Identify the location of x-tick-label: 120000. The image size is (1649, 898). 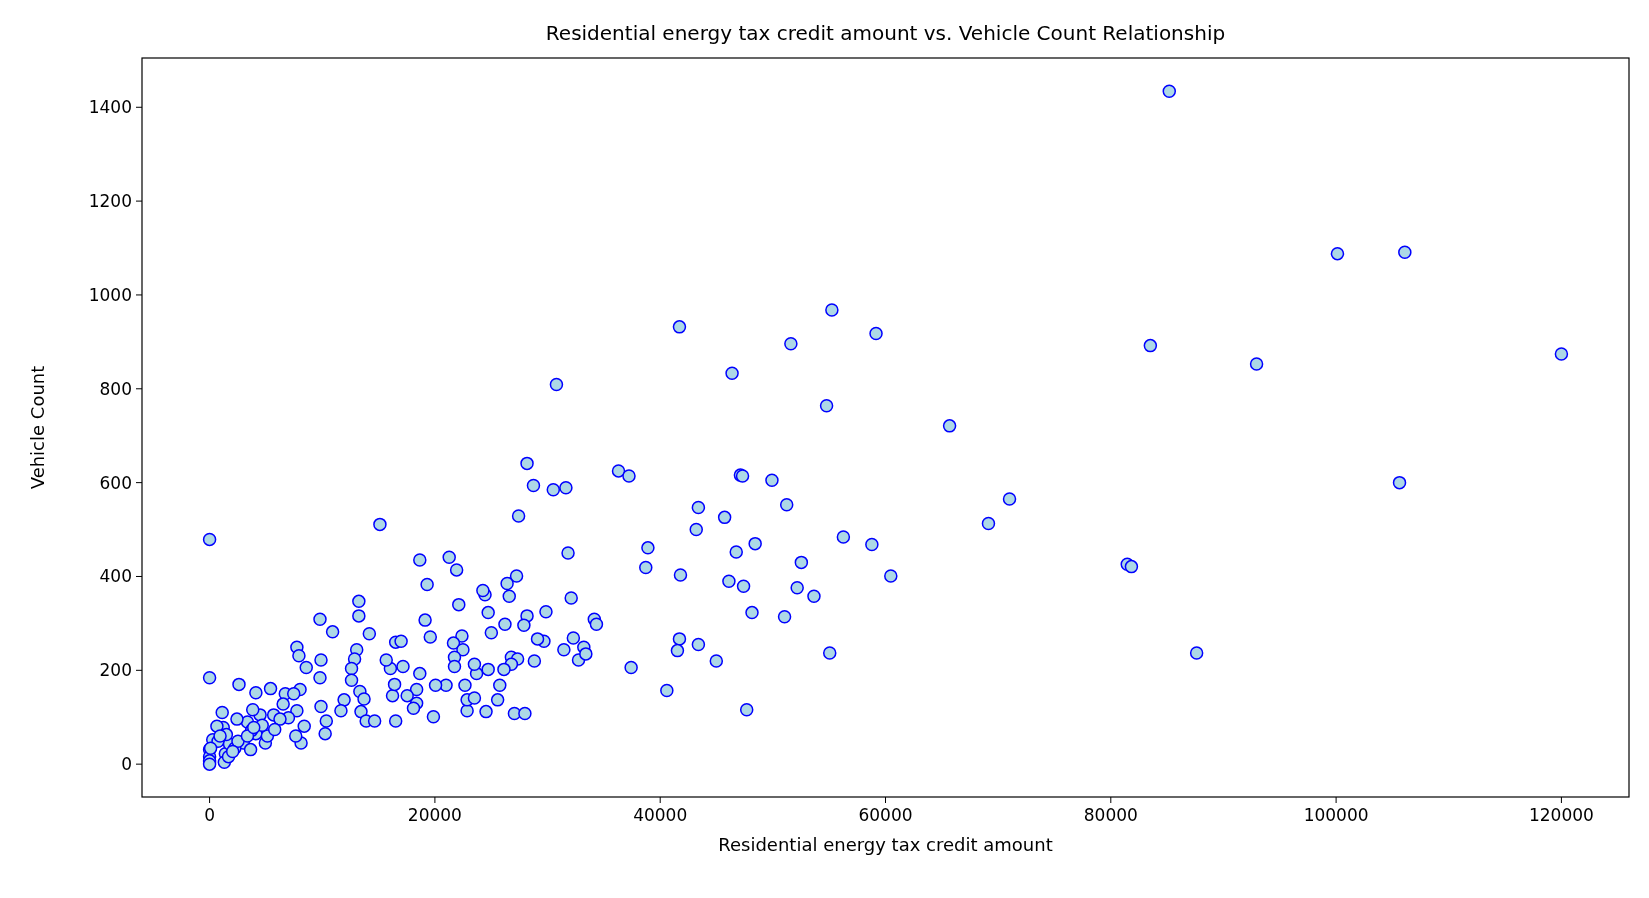
(1561, 815).